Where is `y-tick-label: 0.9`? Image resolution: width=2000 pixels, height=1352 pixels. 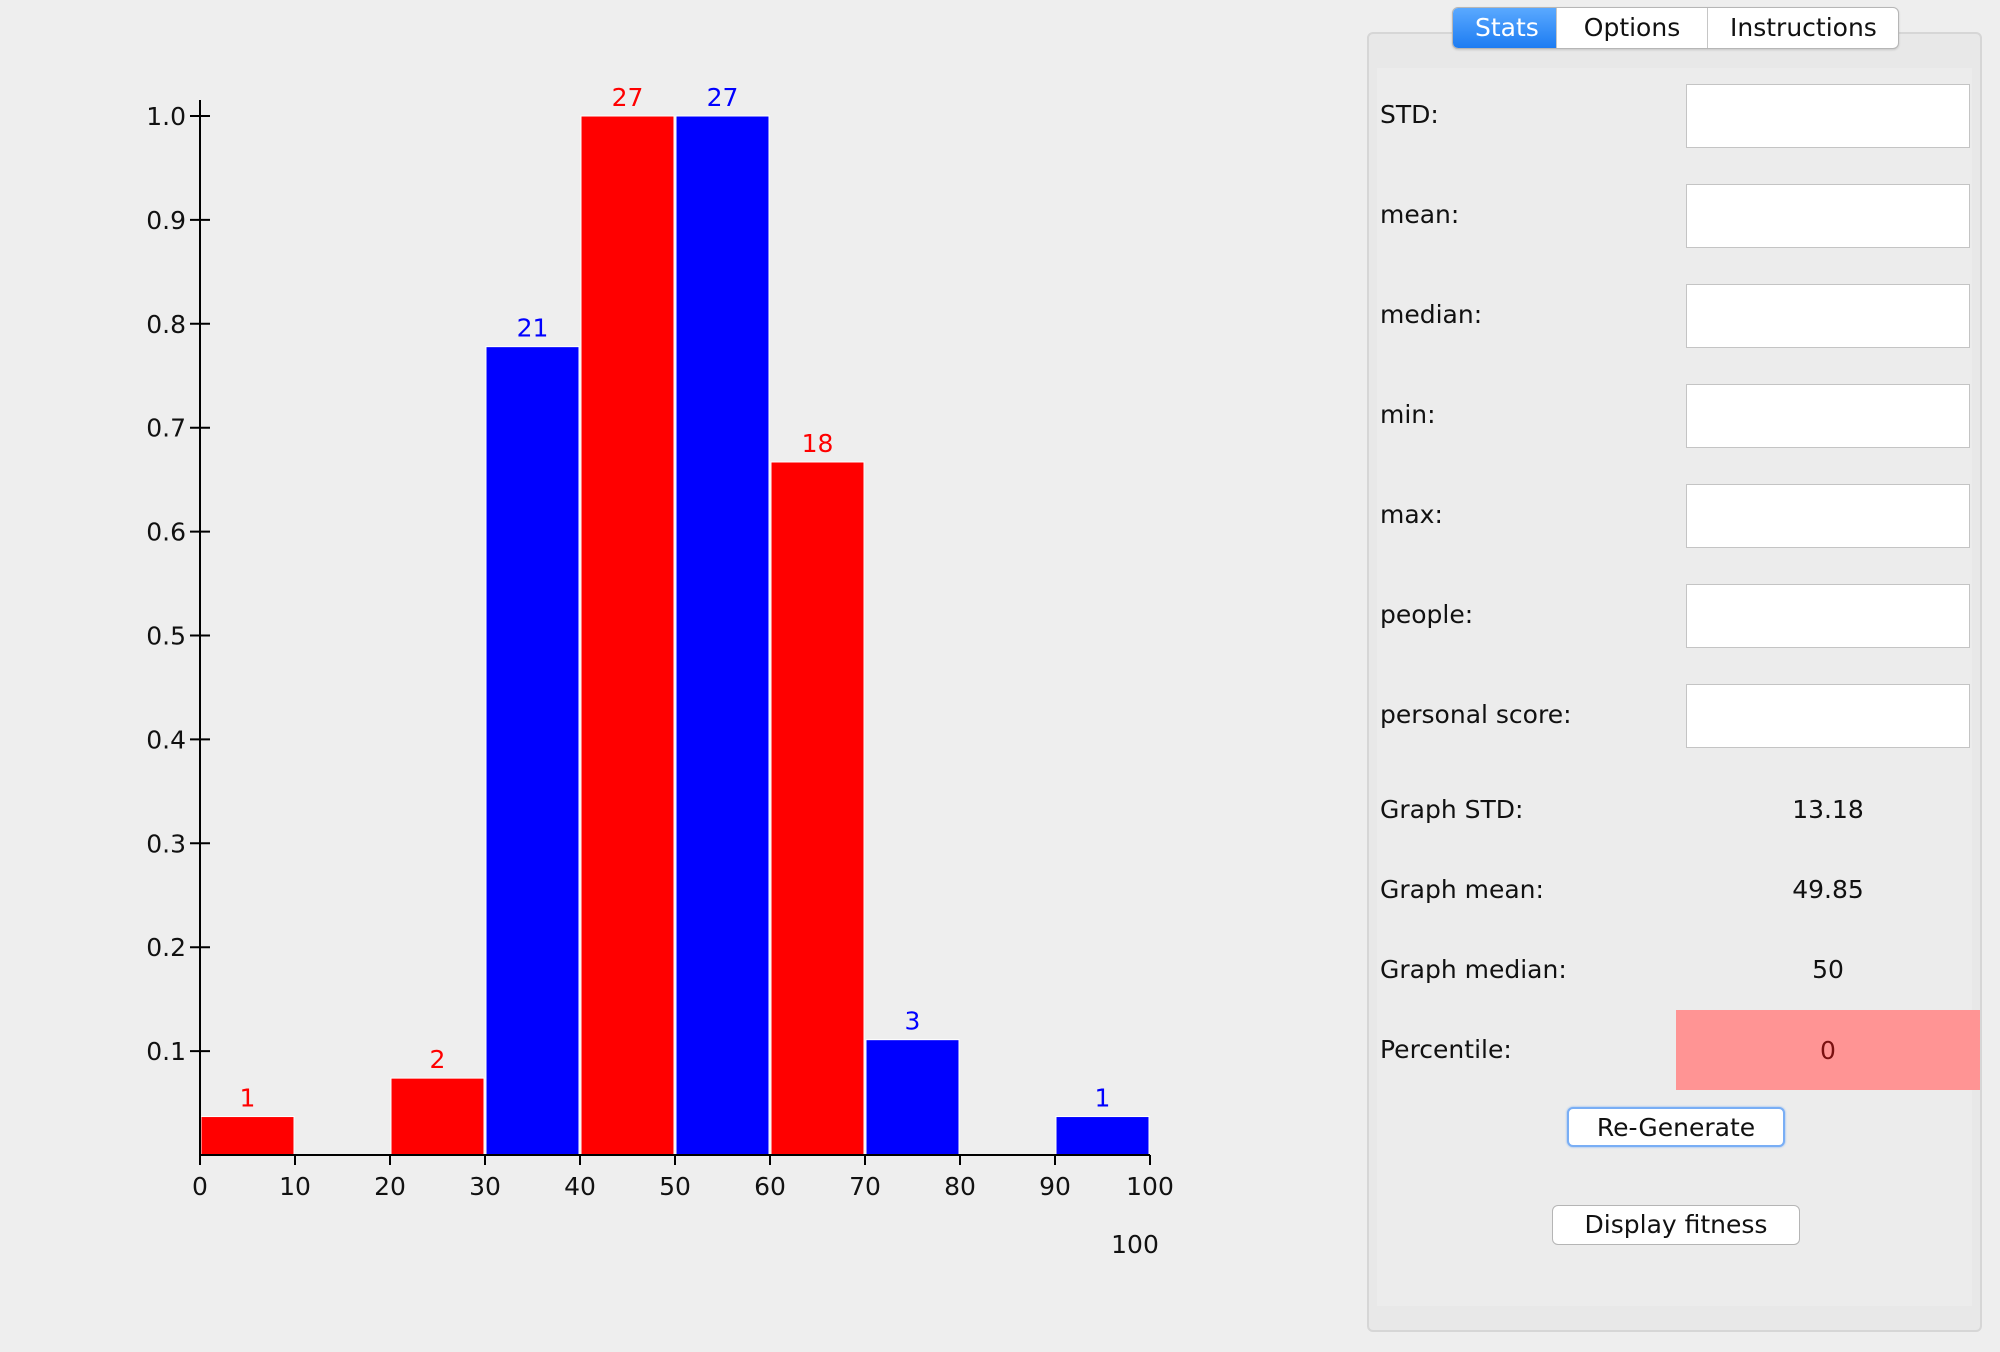
y-tick-label: 0.9 is located at coordinates (166, 220).